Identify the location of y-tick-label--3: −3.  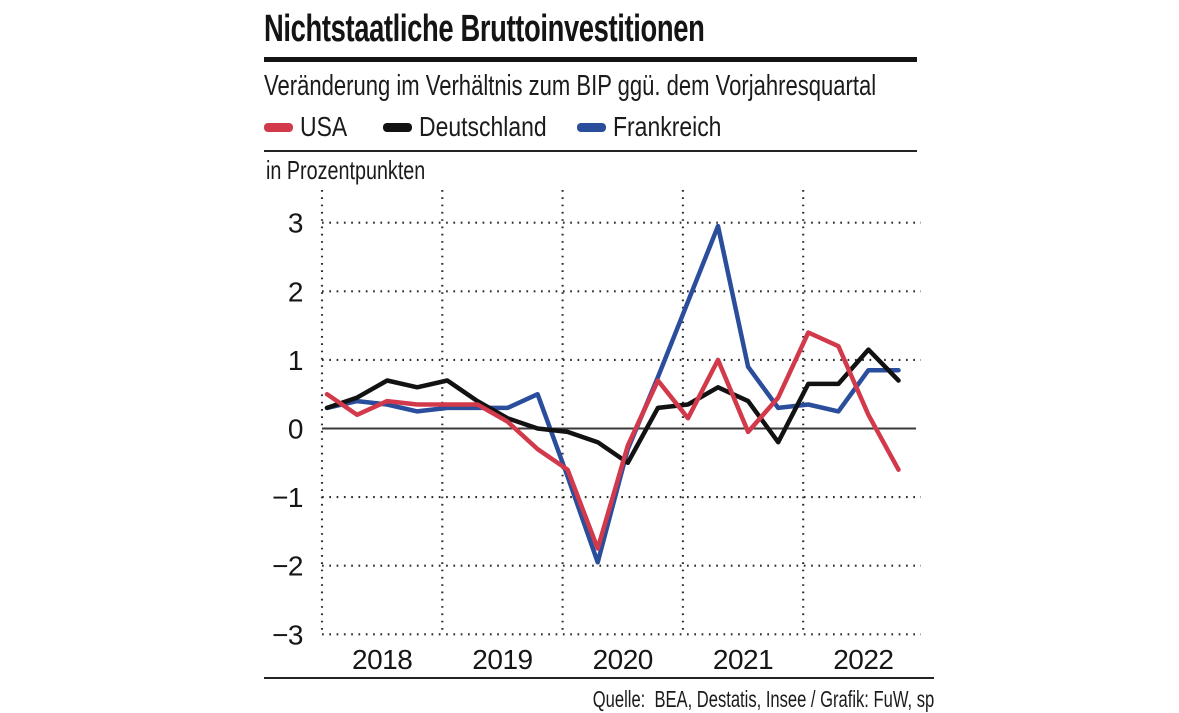
(287, 634).